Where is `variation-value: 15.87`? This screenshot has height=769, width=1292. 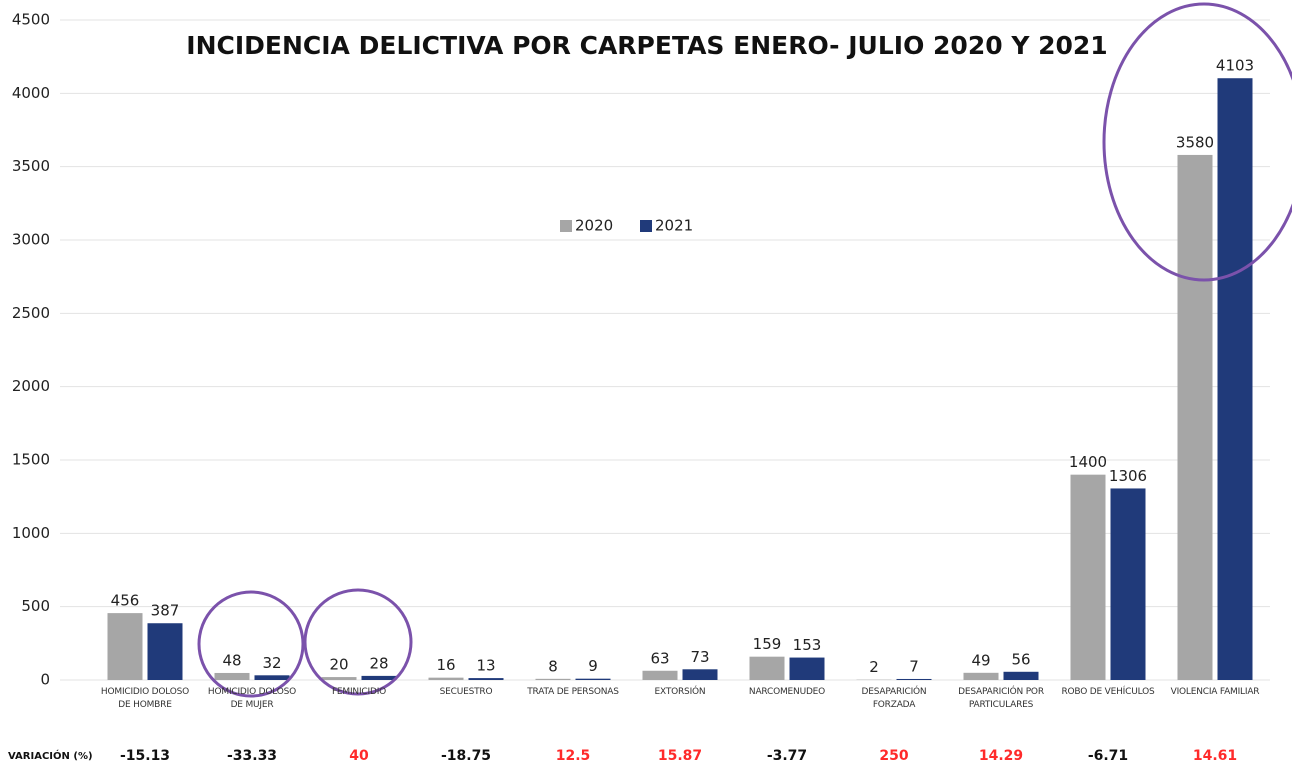 variation-value: 15.87 is located at coordinates (680, 756).